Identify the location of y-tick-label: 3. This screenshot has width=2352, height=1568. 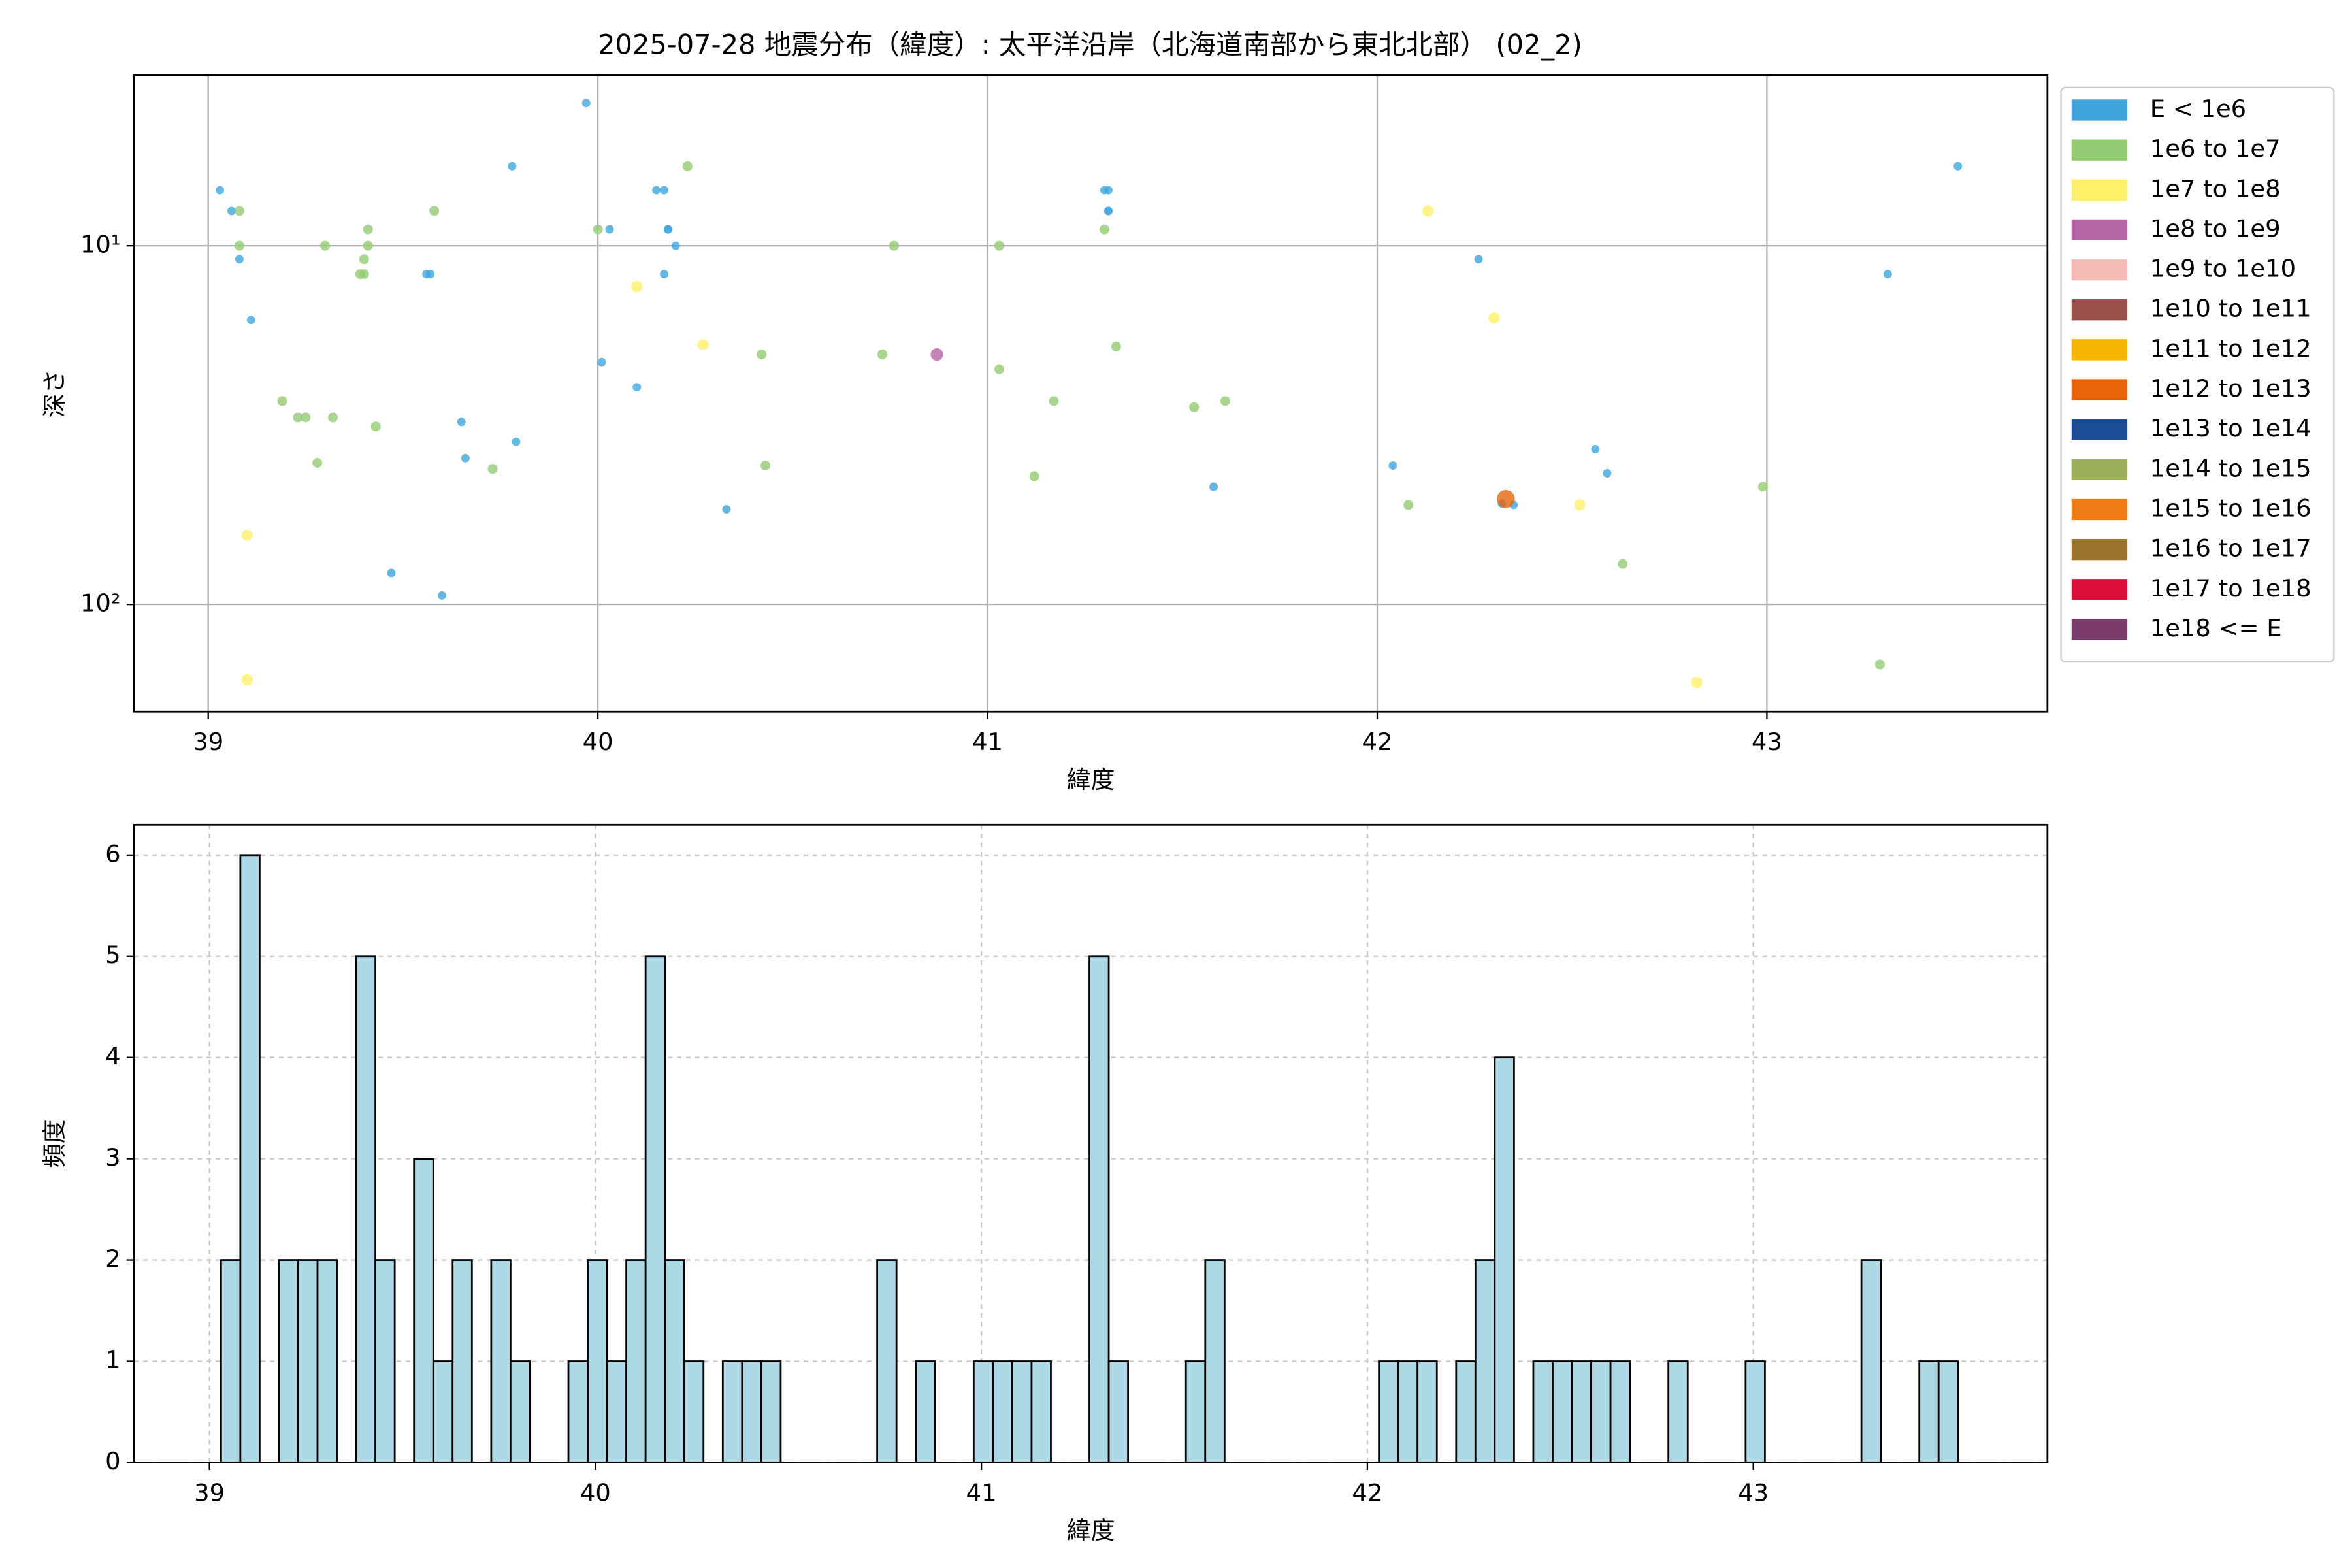
(112, 1157).